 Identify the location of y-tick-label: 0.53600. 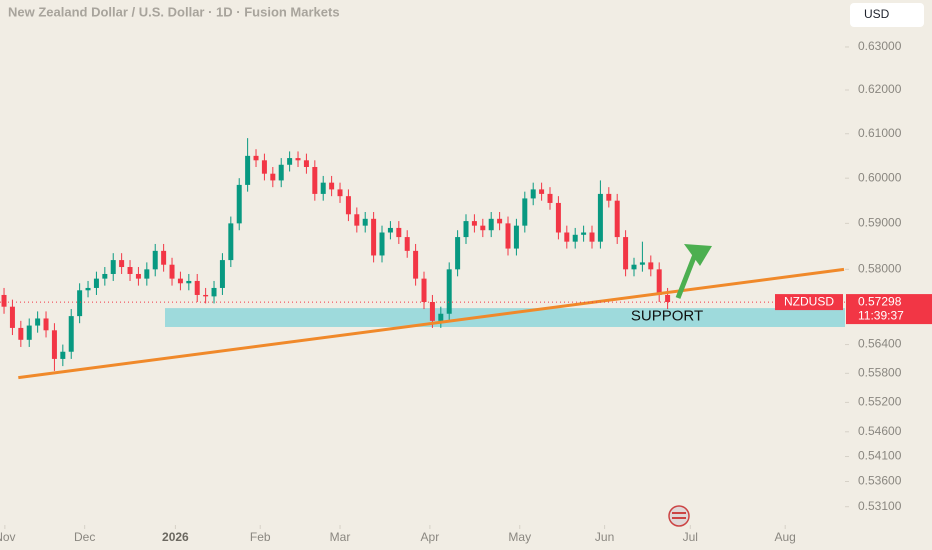
(880, 481).